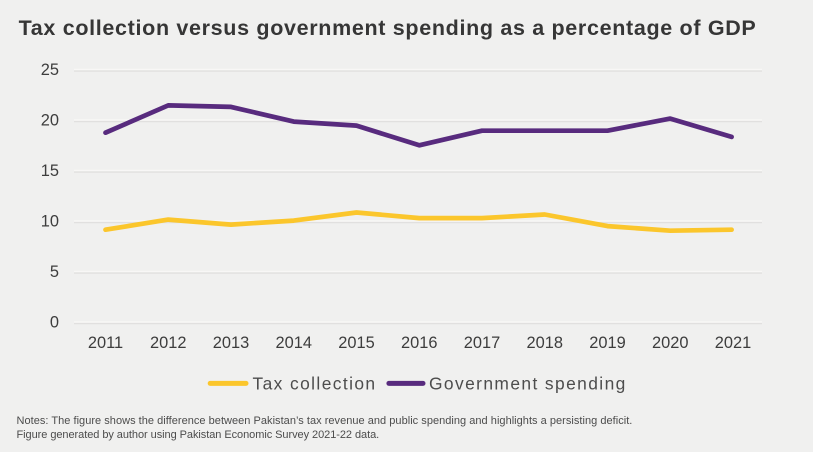  I want to click on svg-text: 2018, so click(545, 343).